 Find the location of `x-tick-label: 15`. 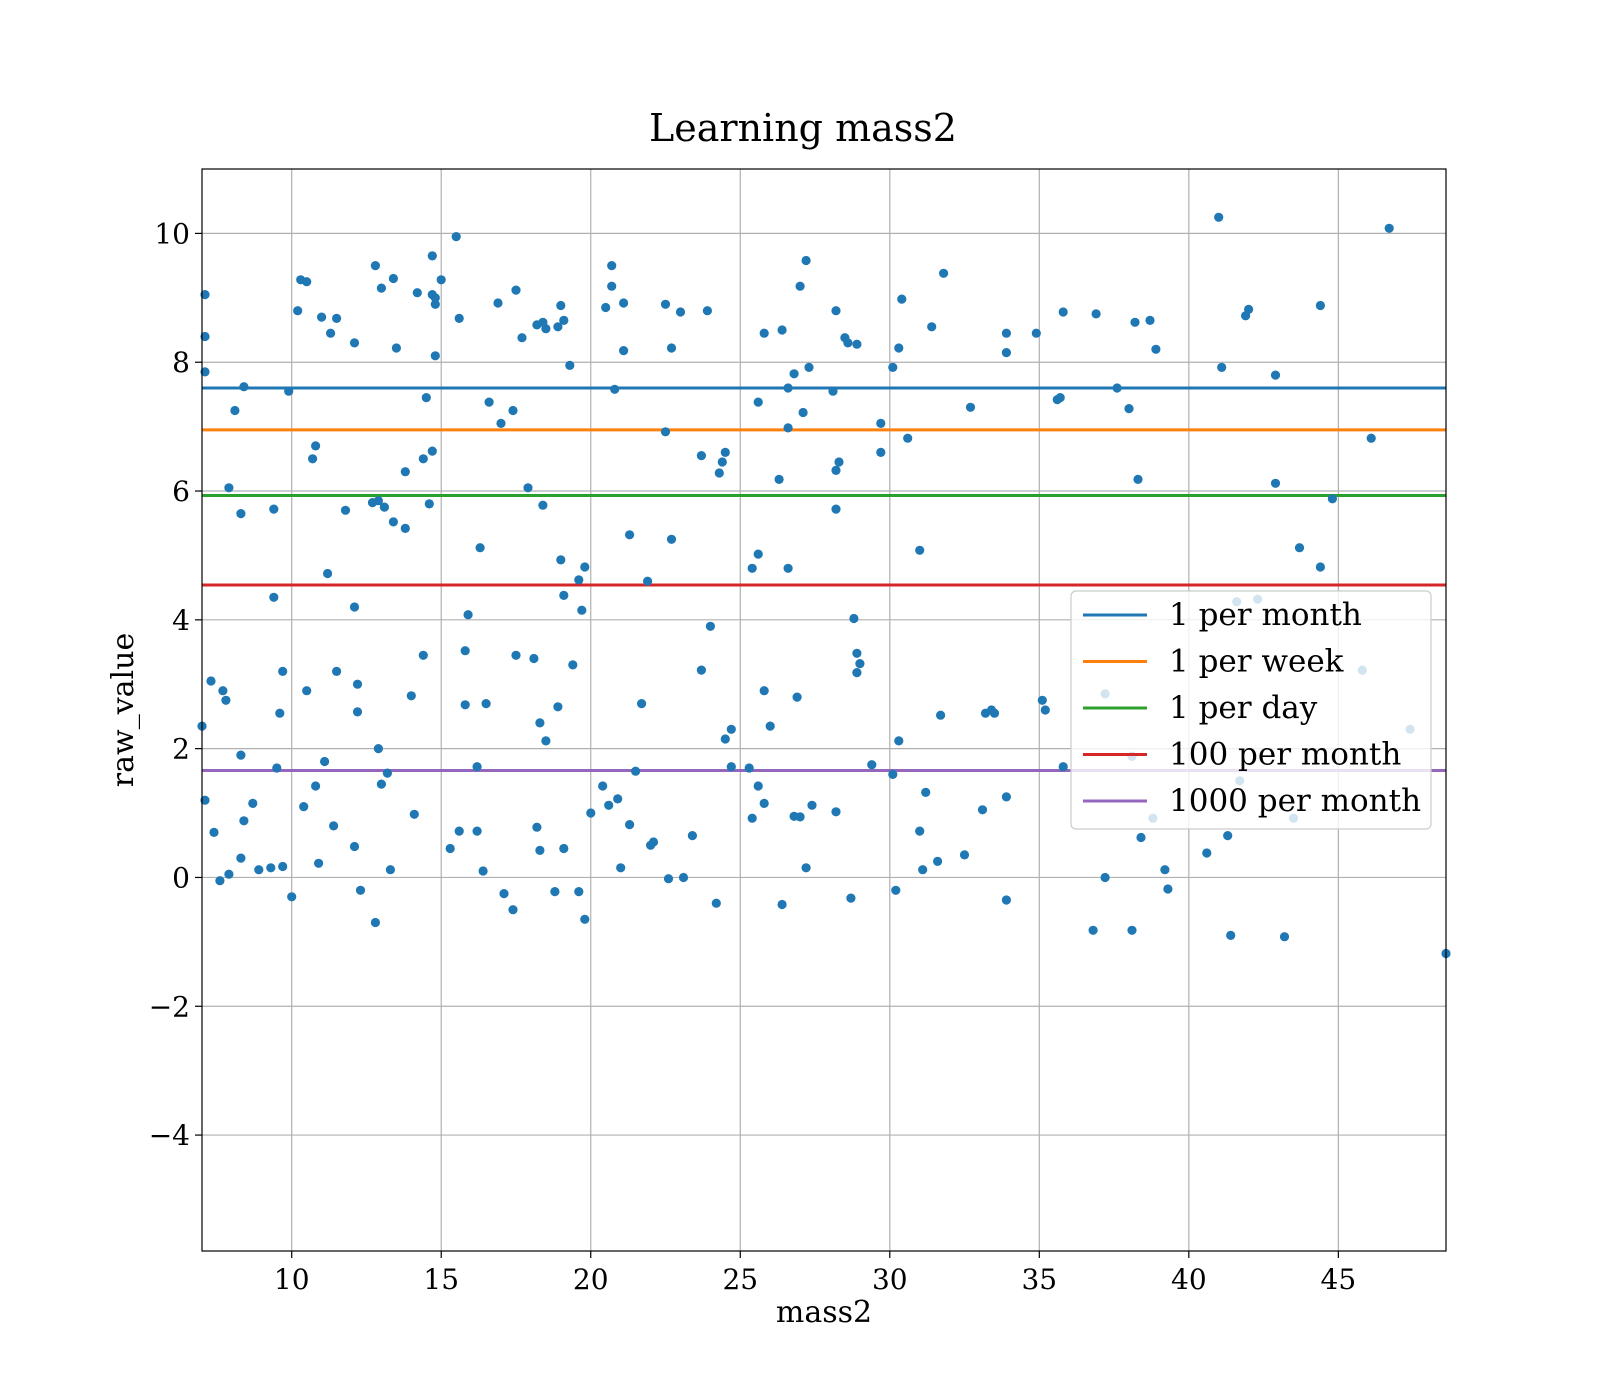

x-tick-label: 15 is located at coordinates (441, 1279).